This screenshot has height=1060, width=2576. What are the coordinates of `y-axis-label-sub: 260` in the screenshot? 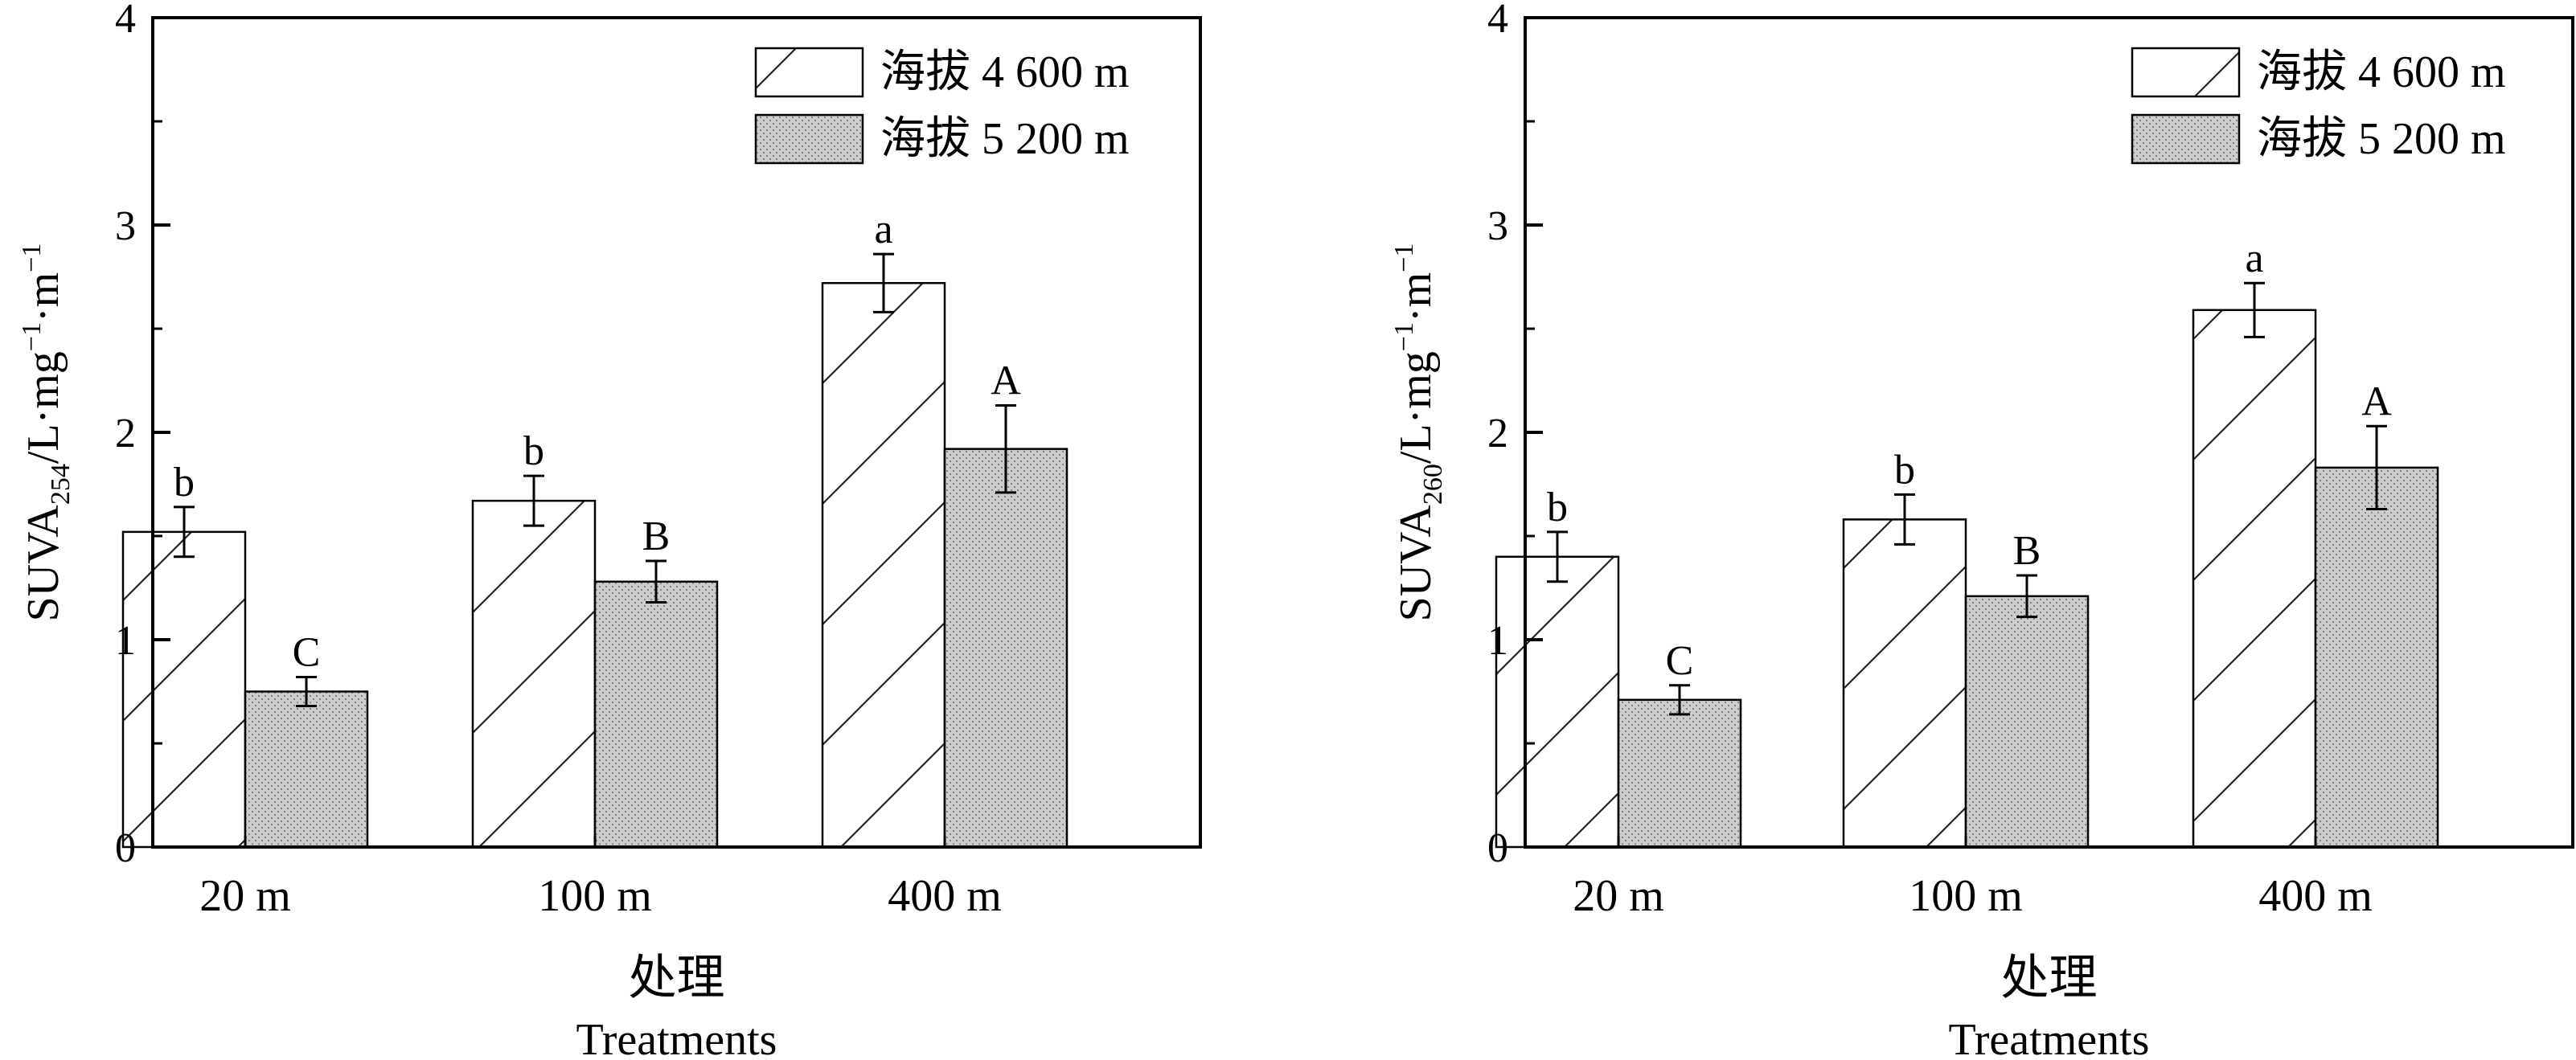 It's located at (1433, 484).